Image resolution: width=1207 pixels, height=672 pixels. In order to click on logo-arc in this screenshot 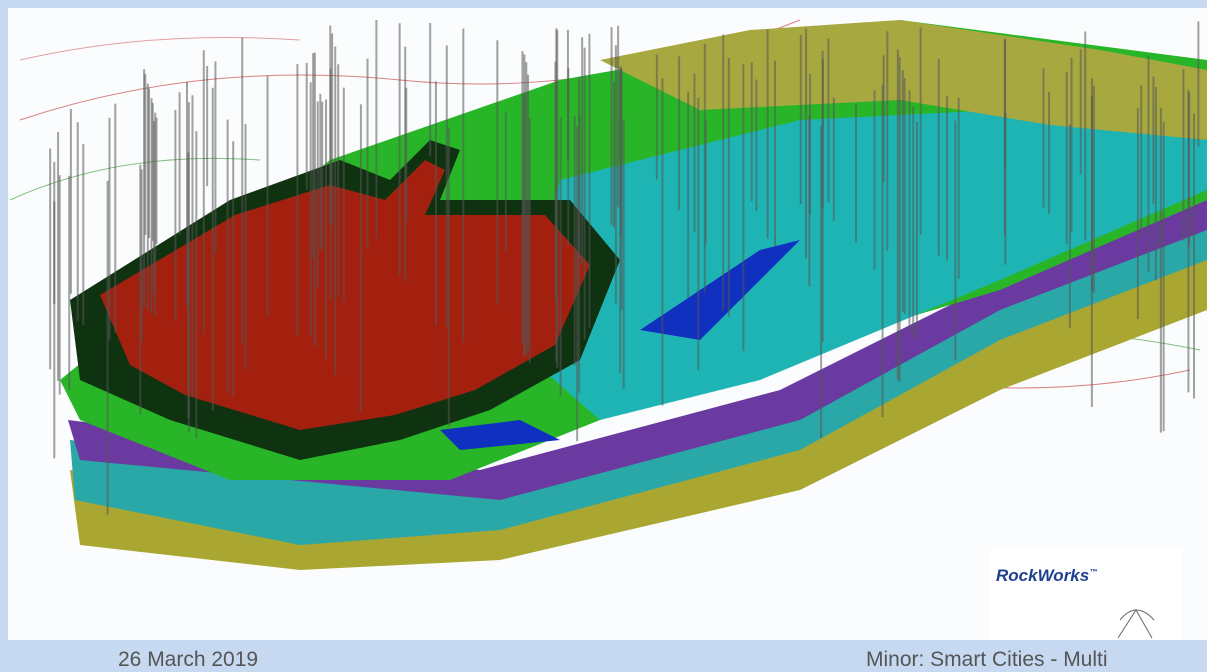, I will do `click(1136, 624)`.